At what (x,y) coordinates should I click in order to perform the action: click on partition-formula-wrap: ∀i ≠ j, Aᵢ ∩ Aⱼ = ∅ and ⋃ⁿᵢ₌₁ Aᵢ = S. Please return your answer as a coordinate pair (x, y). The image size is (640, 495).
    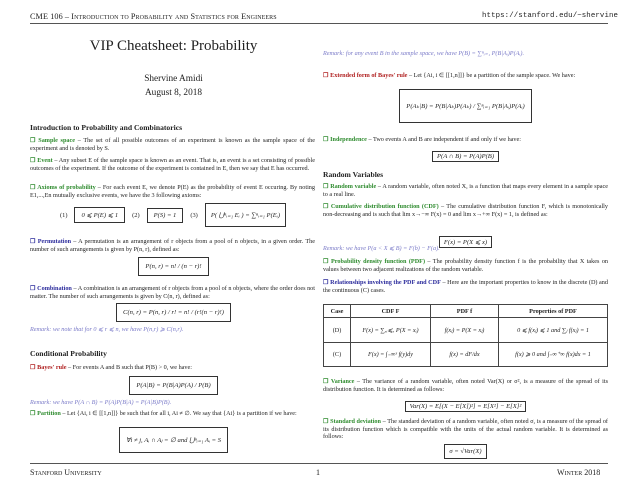
    Looking at the image, I should click on (173, 440).